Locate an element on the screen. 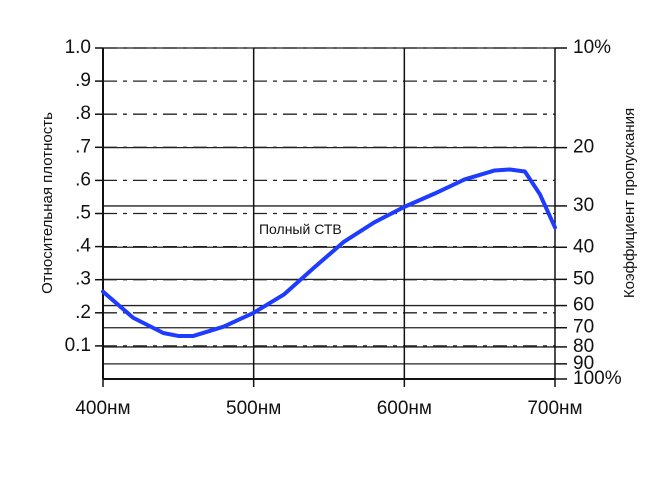 The width and height of the screenshot is (666, 479). y2-tick-label: 10% is located at coordinates (592, 47).